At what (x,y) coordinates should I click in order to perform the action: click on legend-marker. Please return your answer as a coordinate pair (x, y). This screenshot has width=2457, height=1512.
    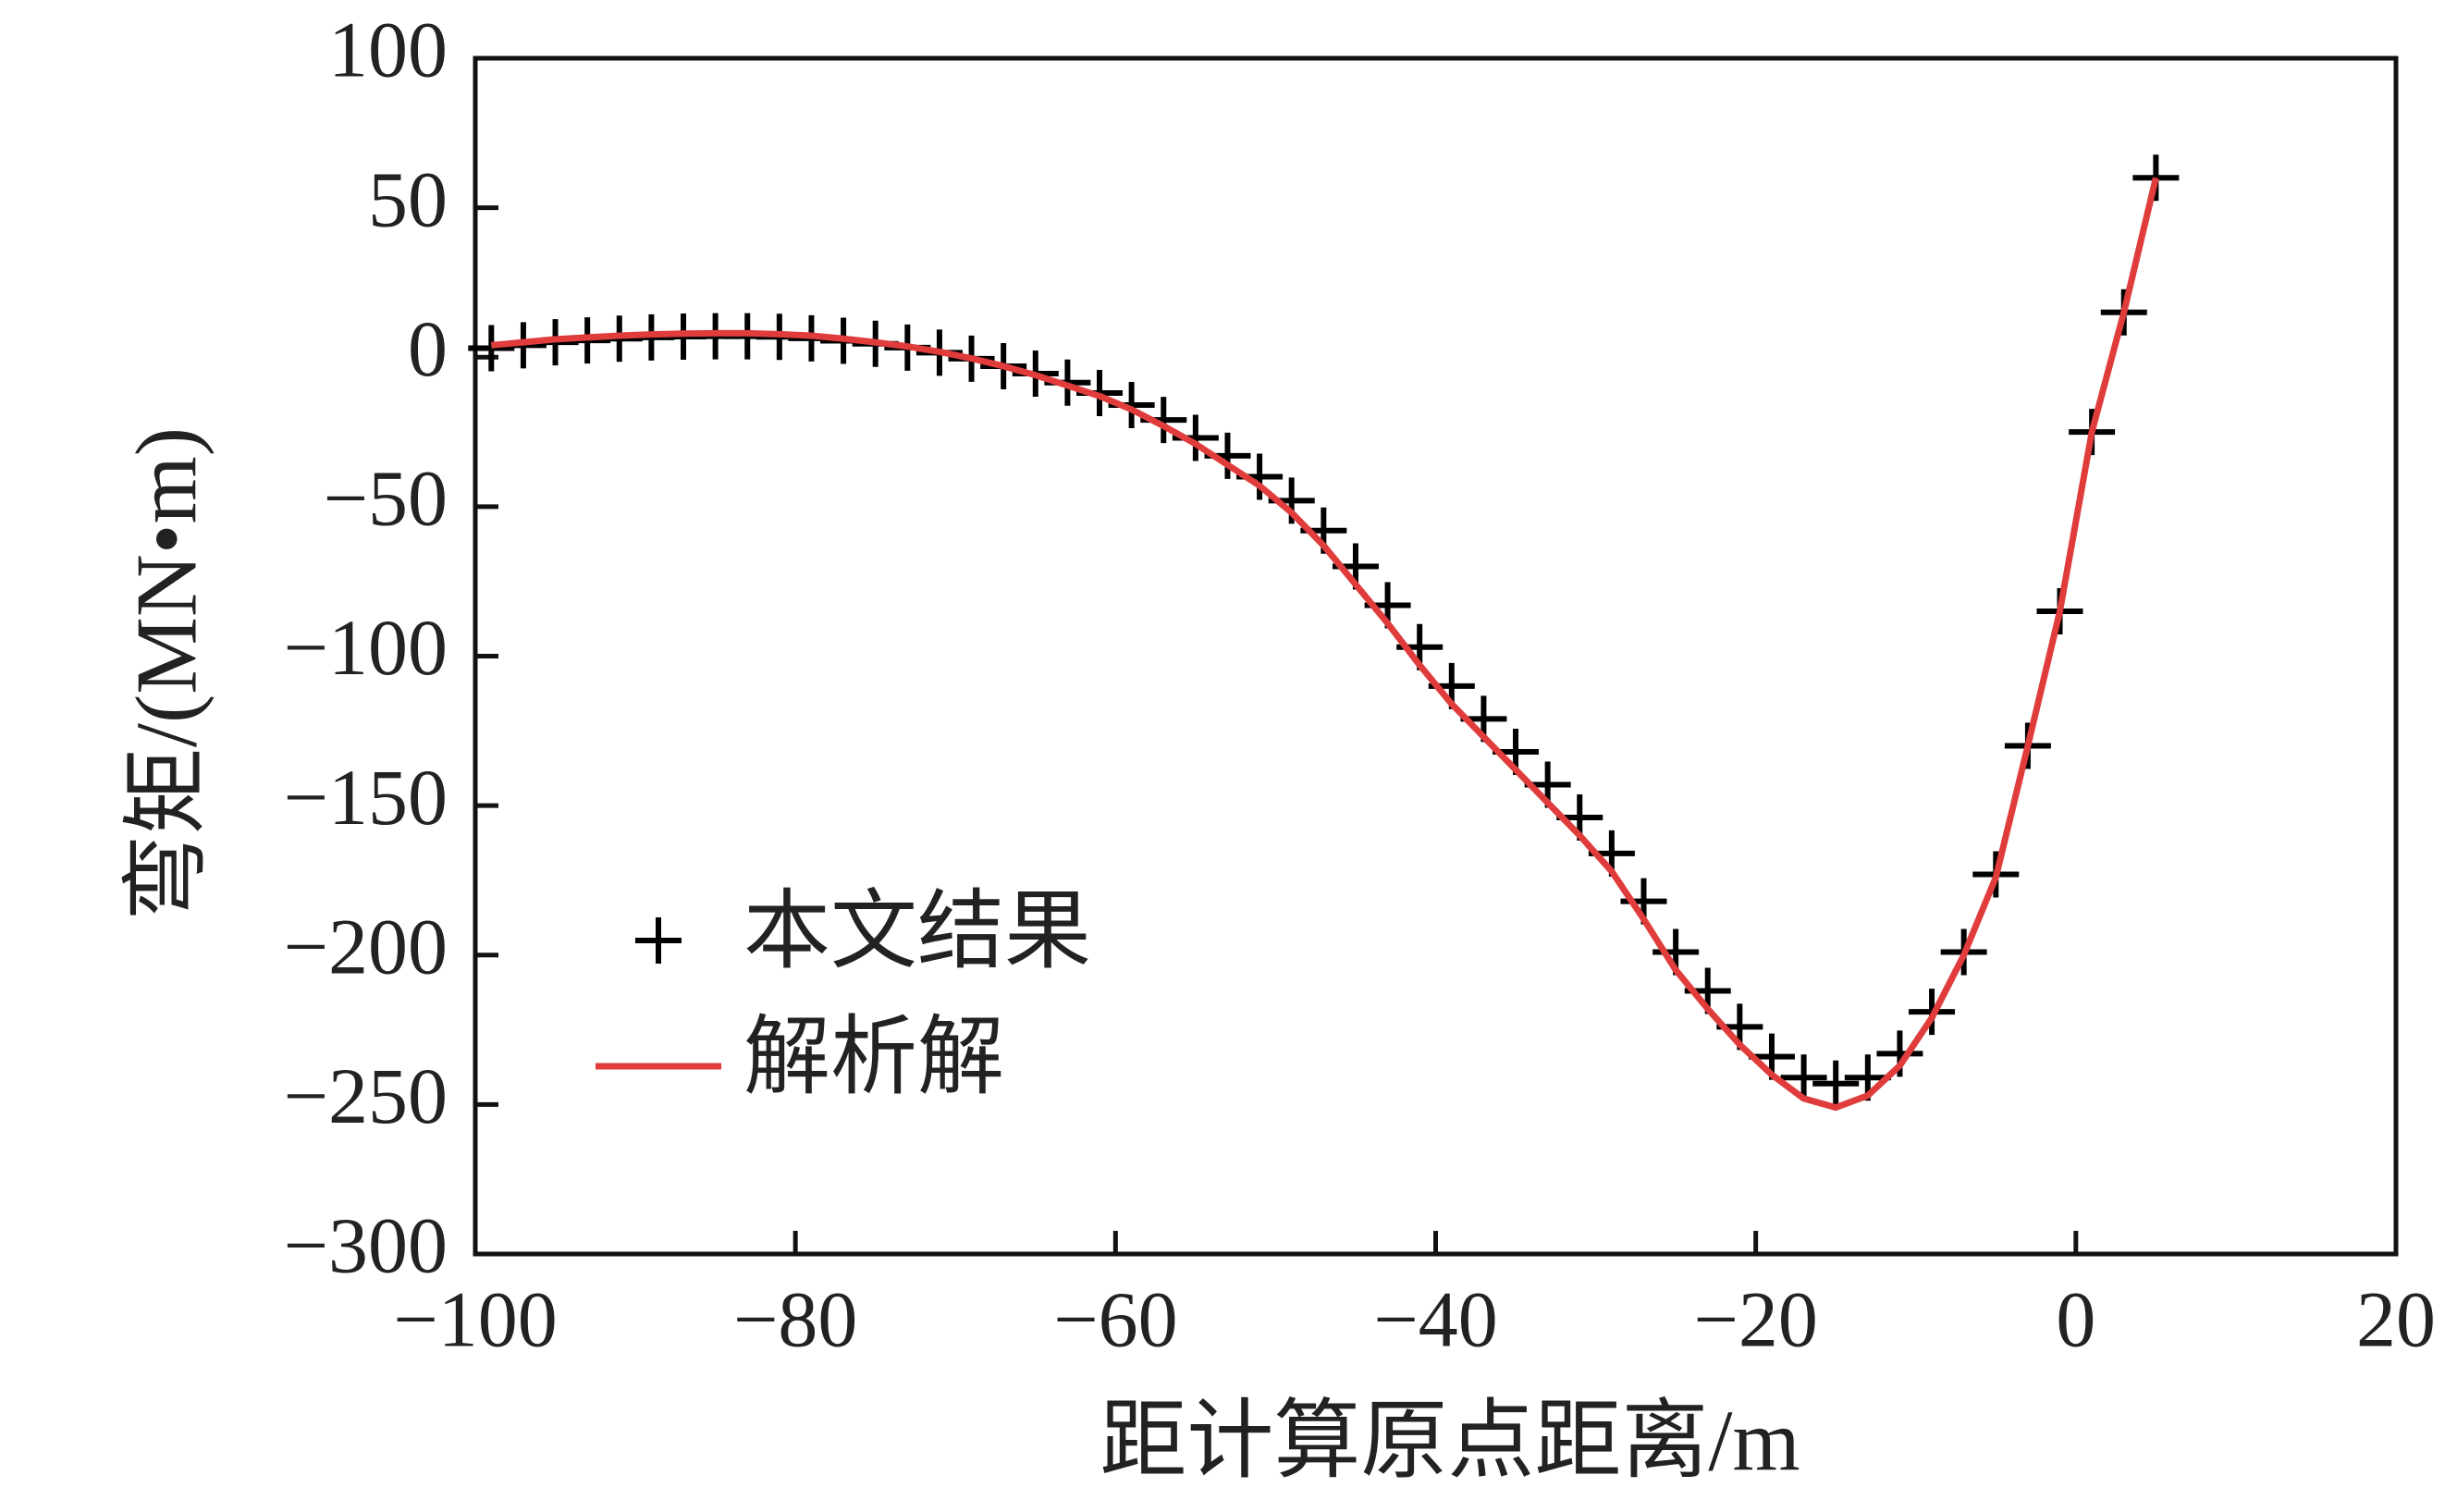
    Looking at the image, I should click on (659, 940).